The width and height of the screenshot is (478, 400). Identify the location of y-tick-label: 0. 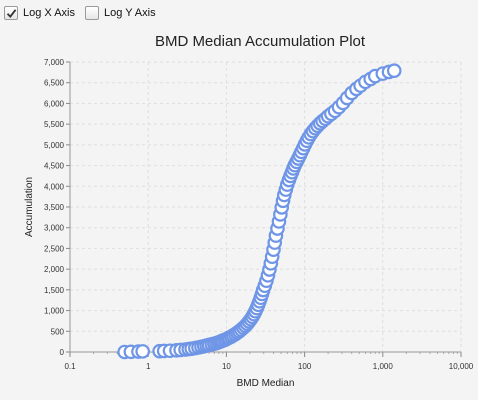
(62, 352).